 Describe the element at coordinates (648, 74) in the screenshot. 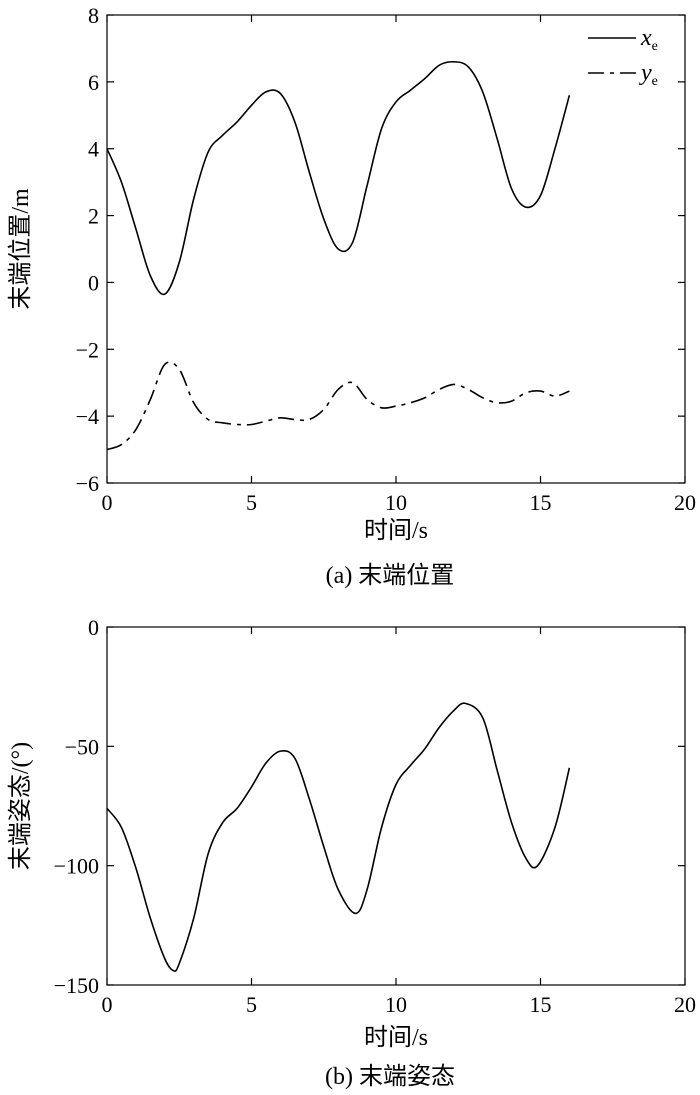

I see `legend-label-y-e: ye` at that location.